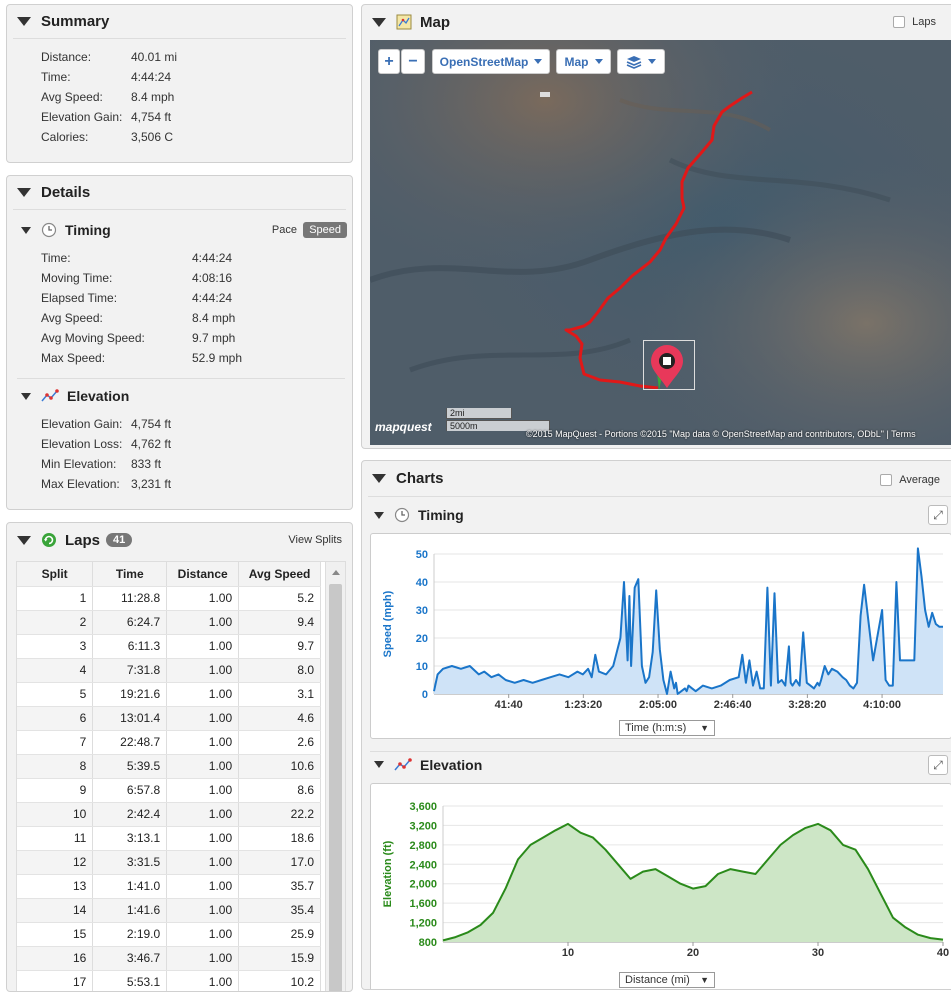 This screenshot has width=951, height=992. Describe the element at coordinates (130, 574) in the screenshot. I see `column-header-time: Time` at that location.